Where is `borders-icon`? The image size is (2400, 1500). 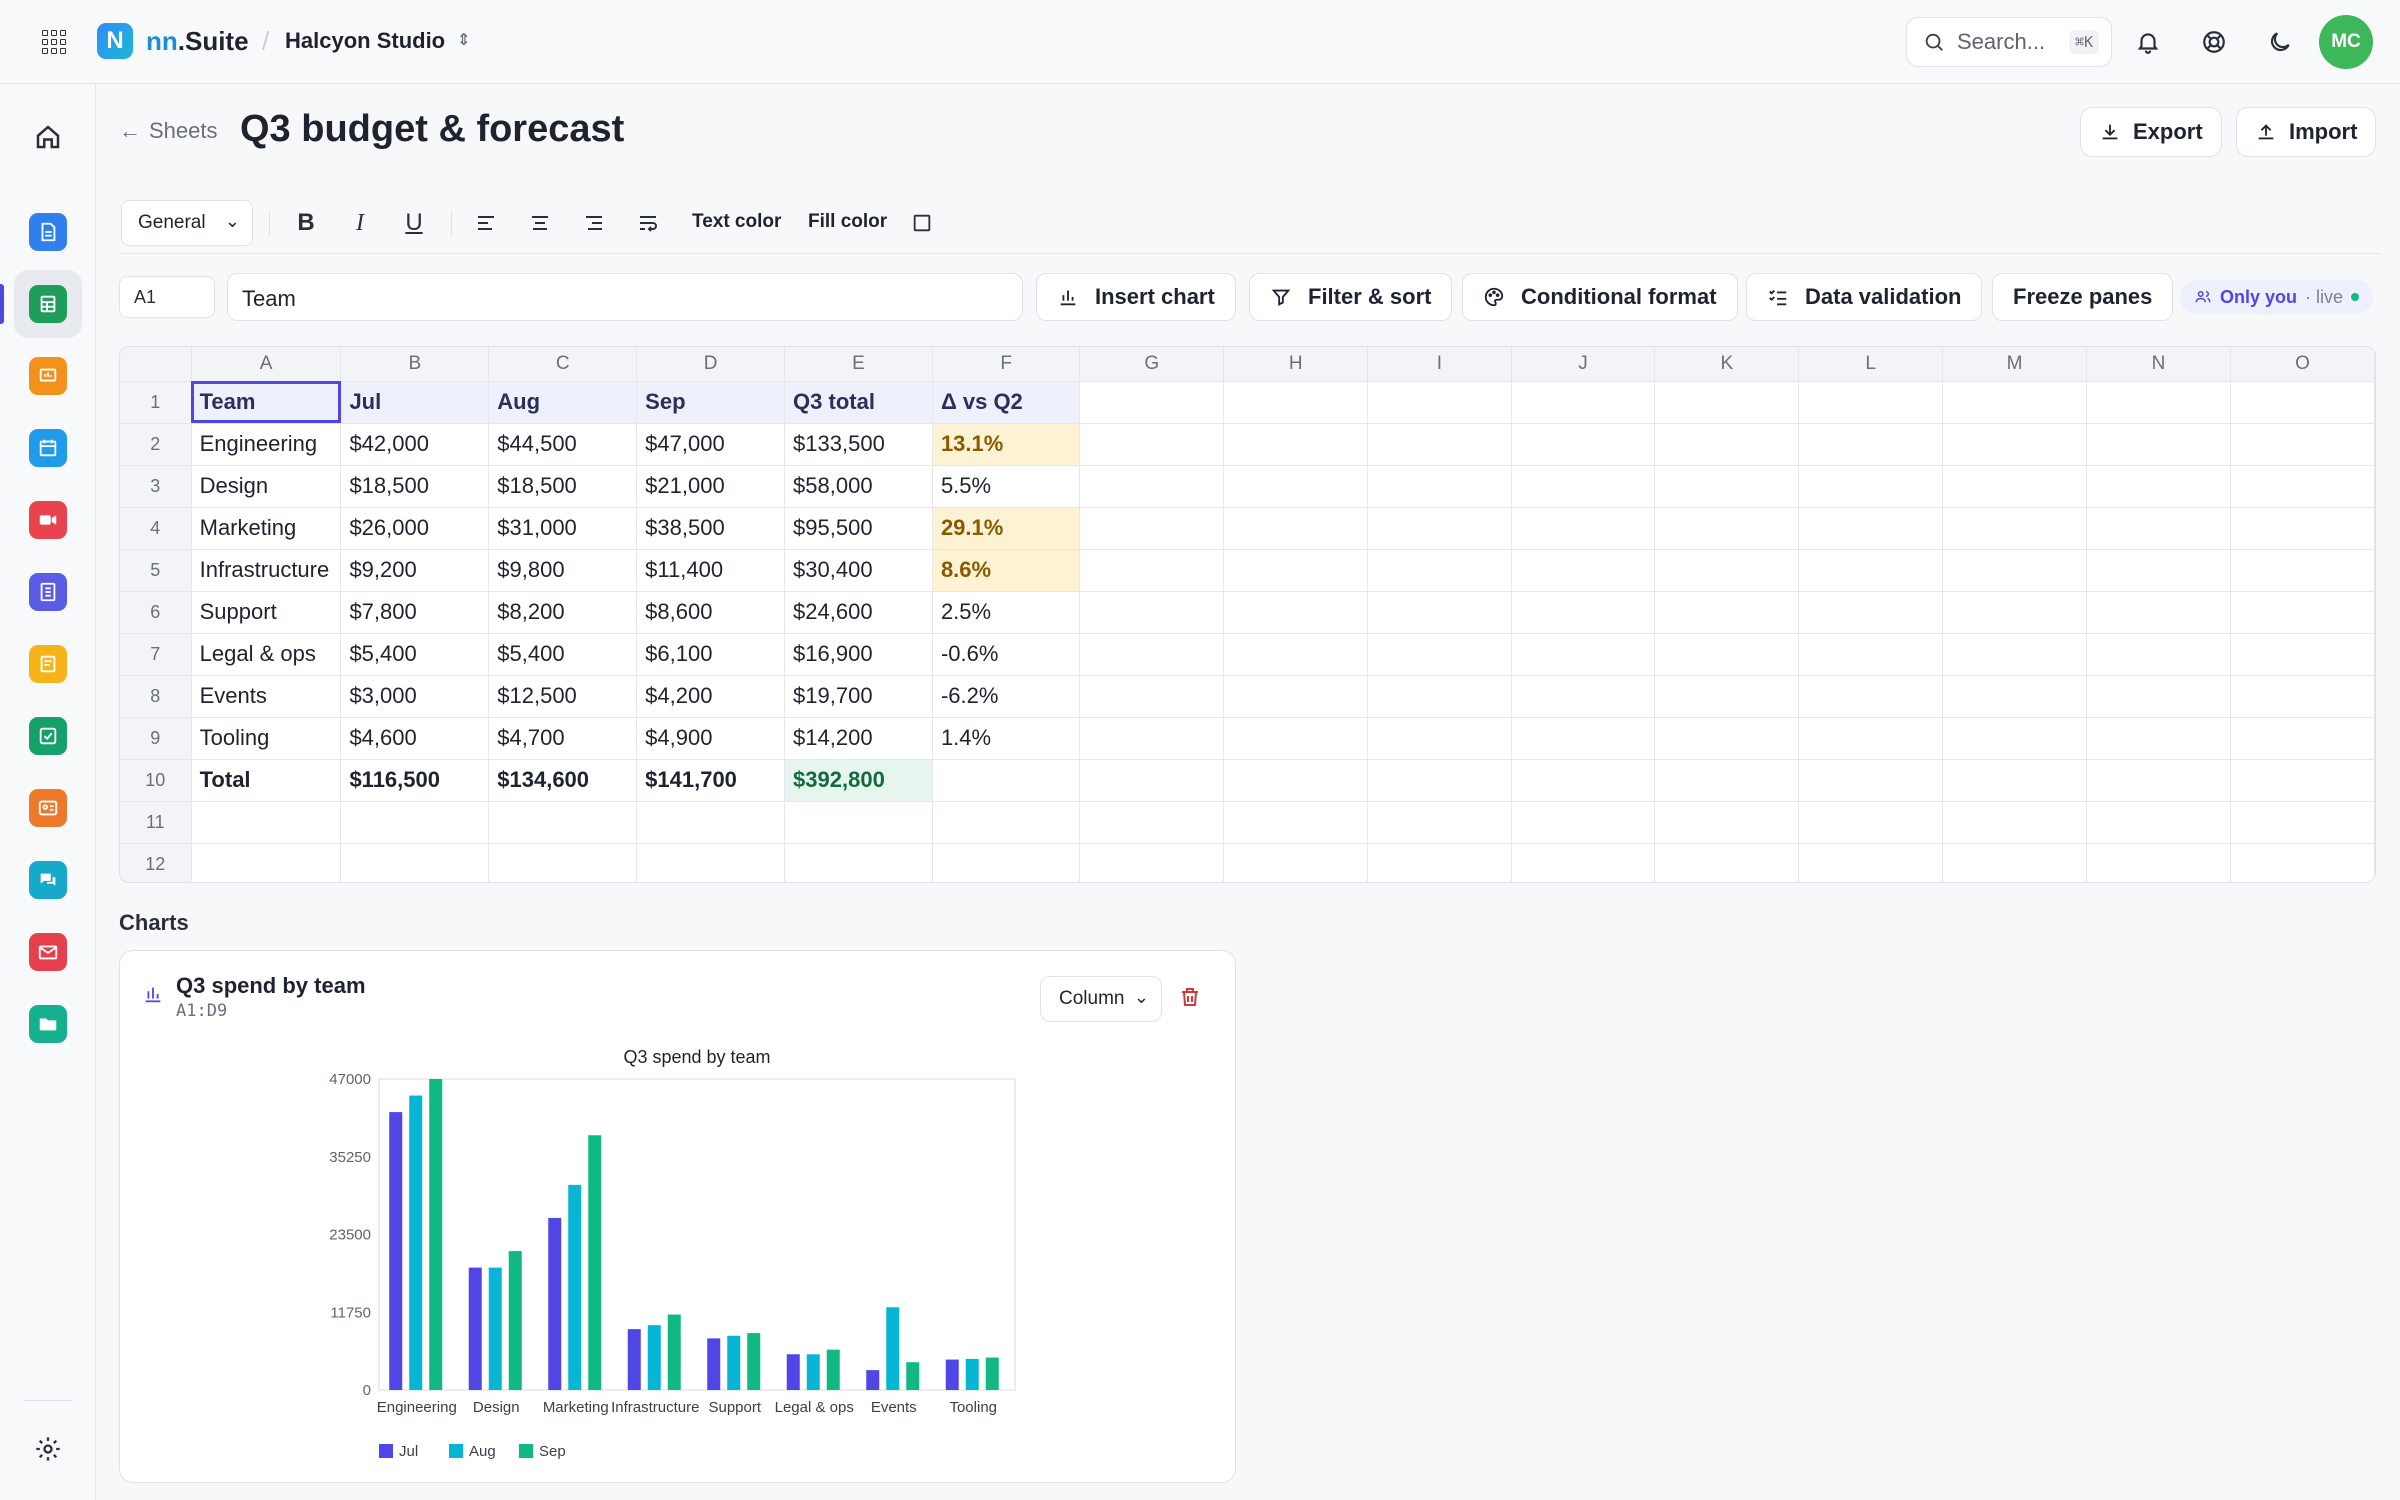
borders-icon is located at coordinates (922, 223).